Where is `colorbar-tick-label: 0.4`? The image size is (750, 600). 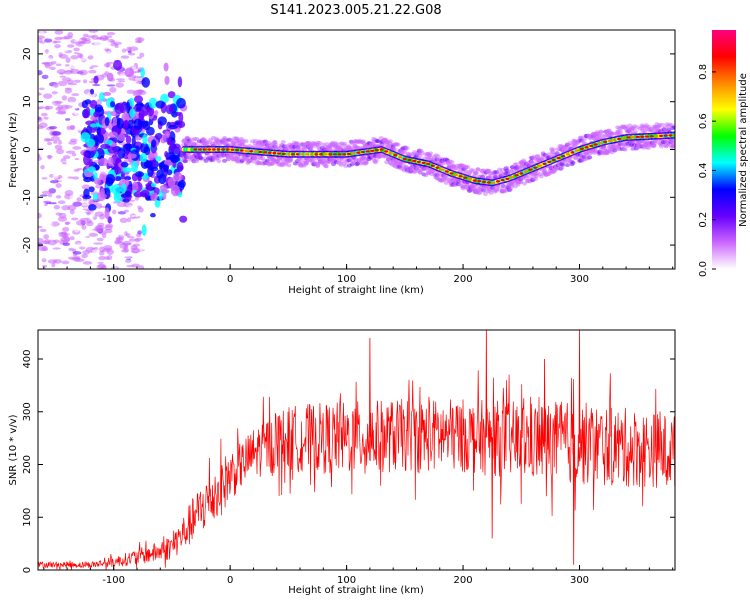 colorbar-tick-label: 0.4 is located at coordinates (703, 170).